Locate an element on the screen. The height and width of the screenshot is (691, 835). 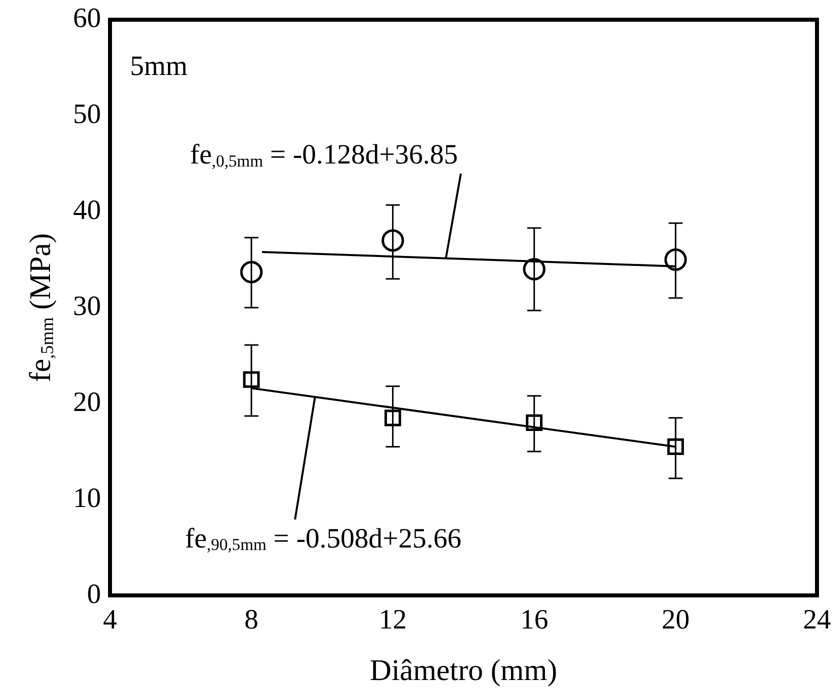
annotation: 5mm is located at coordinates (159, 66).